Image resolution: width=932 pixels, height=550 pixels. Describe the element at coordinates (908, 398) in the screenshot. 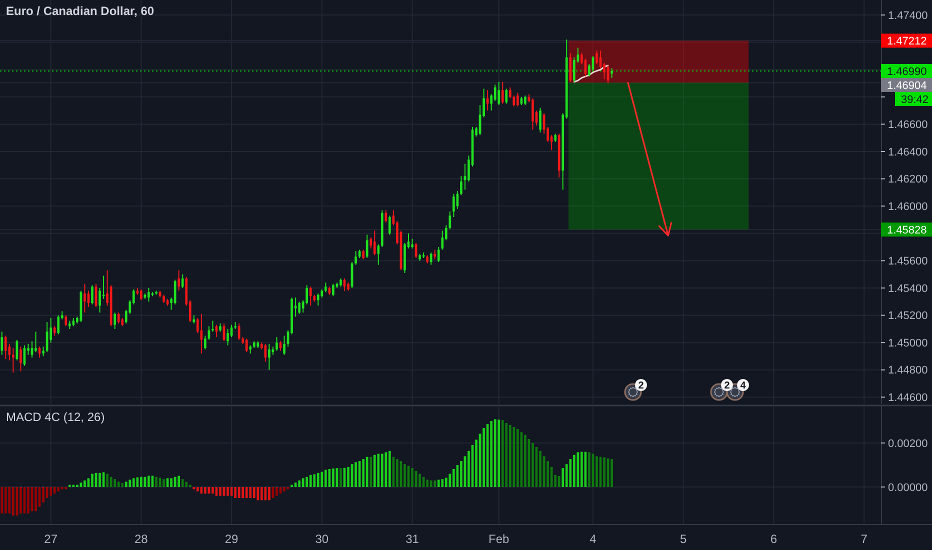

I see `y-tick-label: 1.44600` at that location.